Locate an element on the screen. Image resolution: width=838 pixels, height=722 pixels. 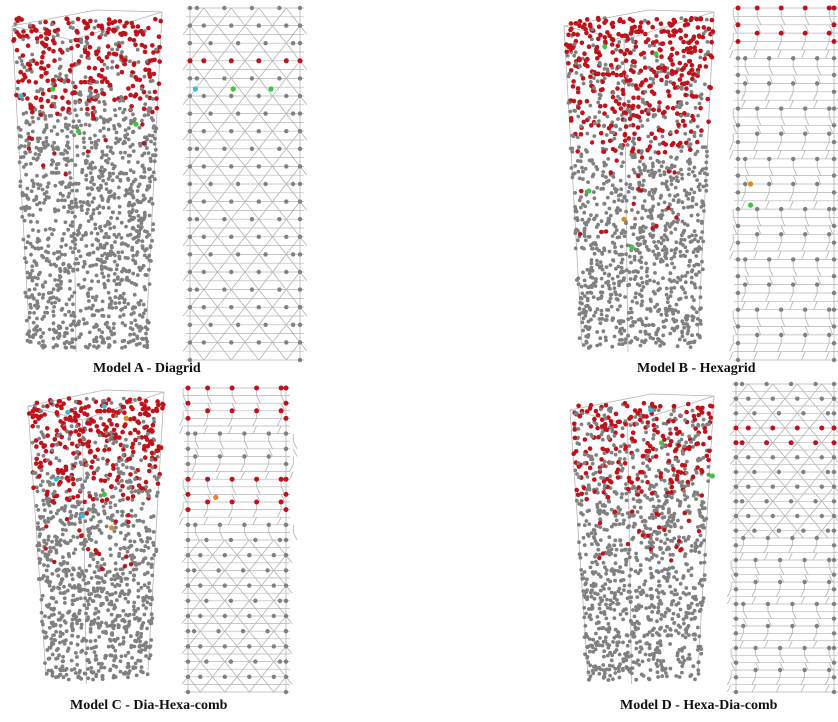
model-b-facade-elevation is located at coordinates (783, 184).